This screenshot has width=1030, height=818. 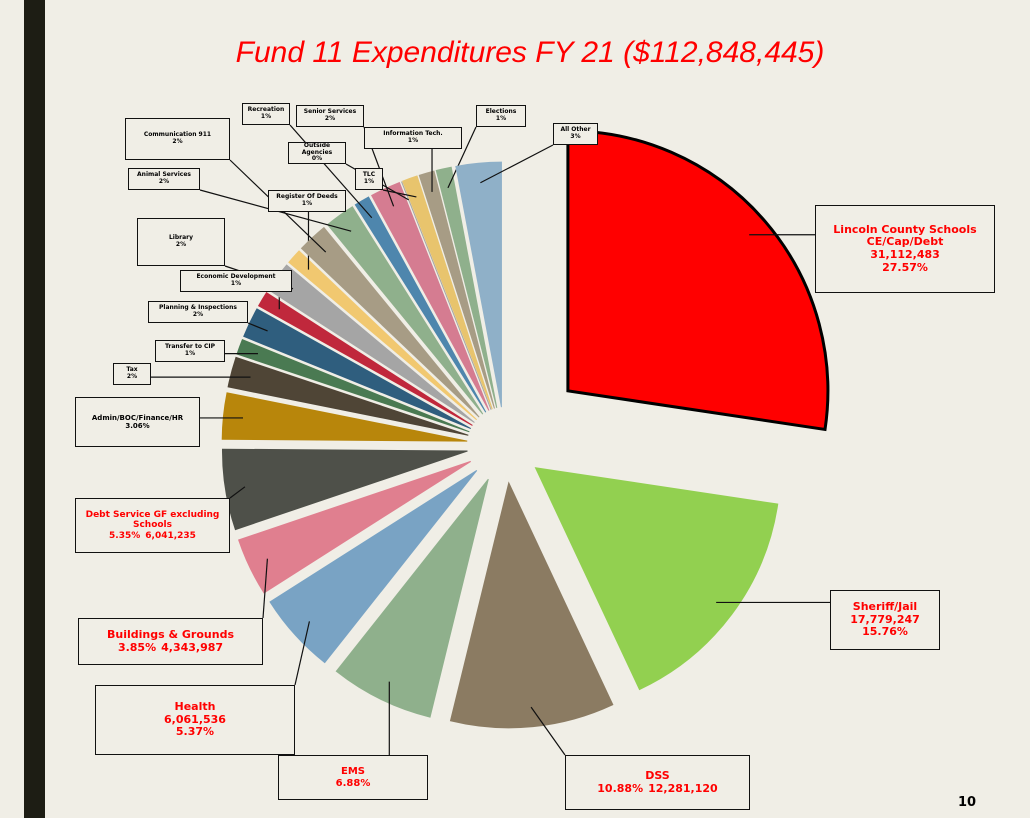 I want to click on category-label: Debt Service GF excluding Schools, so click(x=152, y=520).